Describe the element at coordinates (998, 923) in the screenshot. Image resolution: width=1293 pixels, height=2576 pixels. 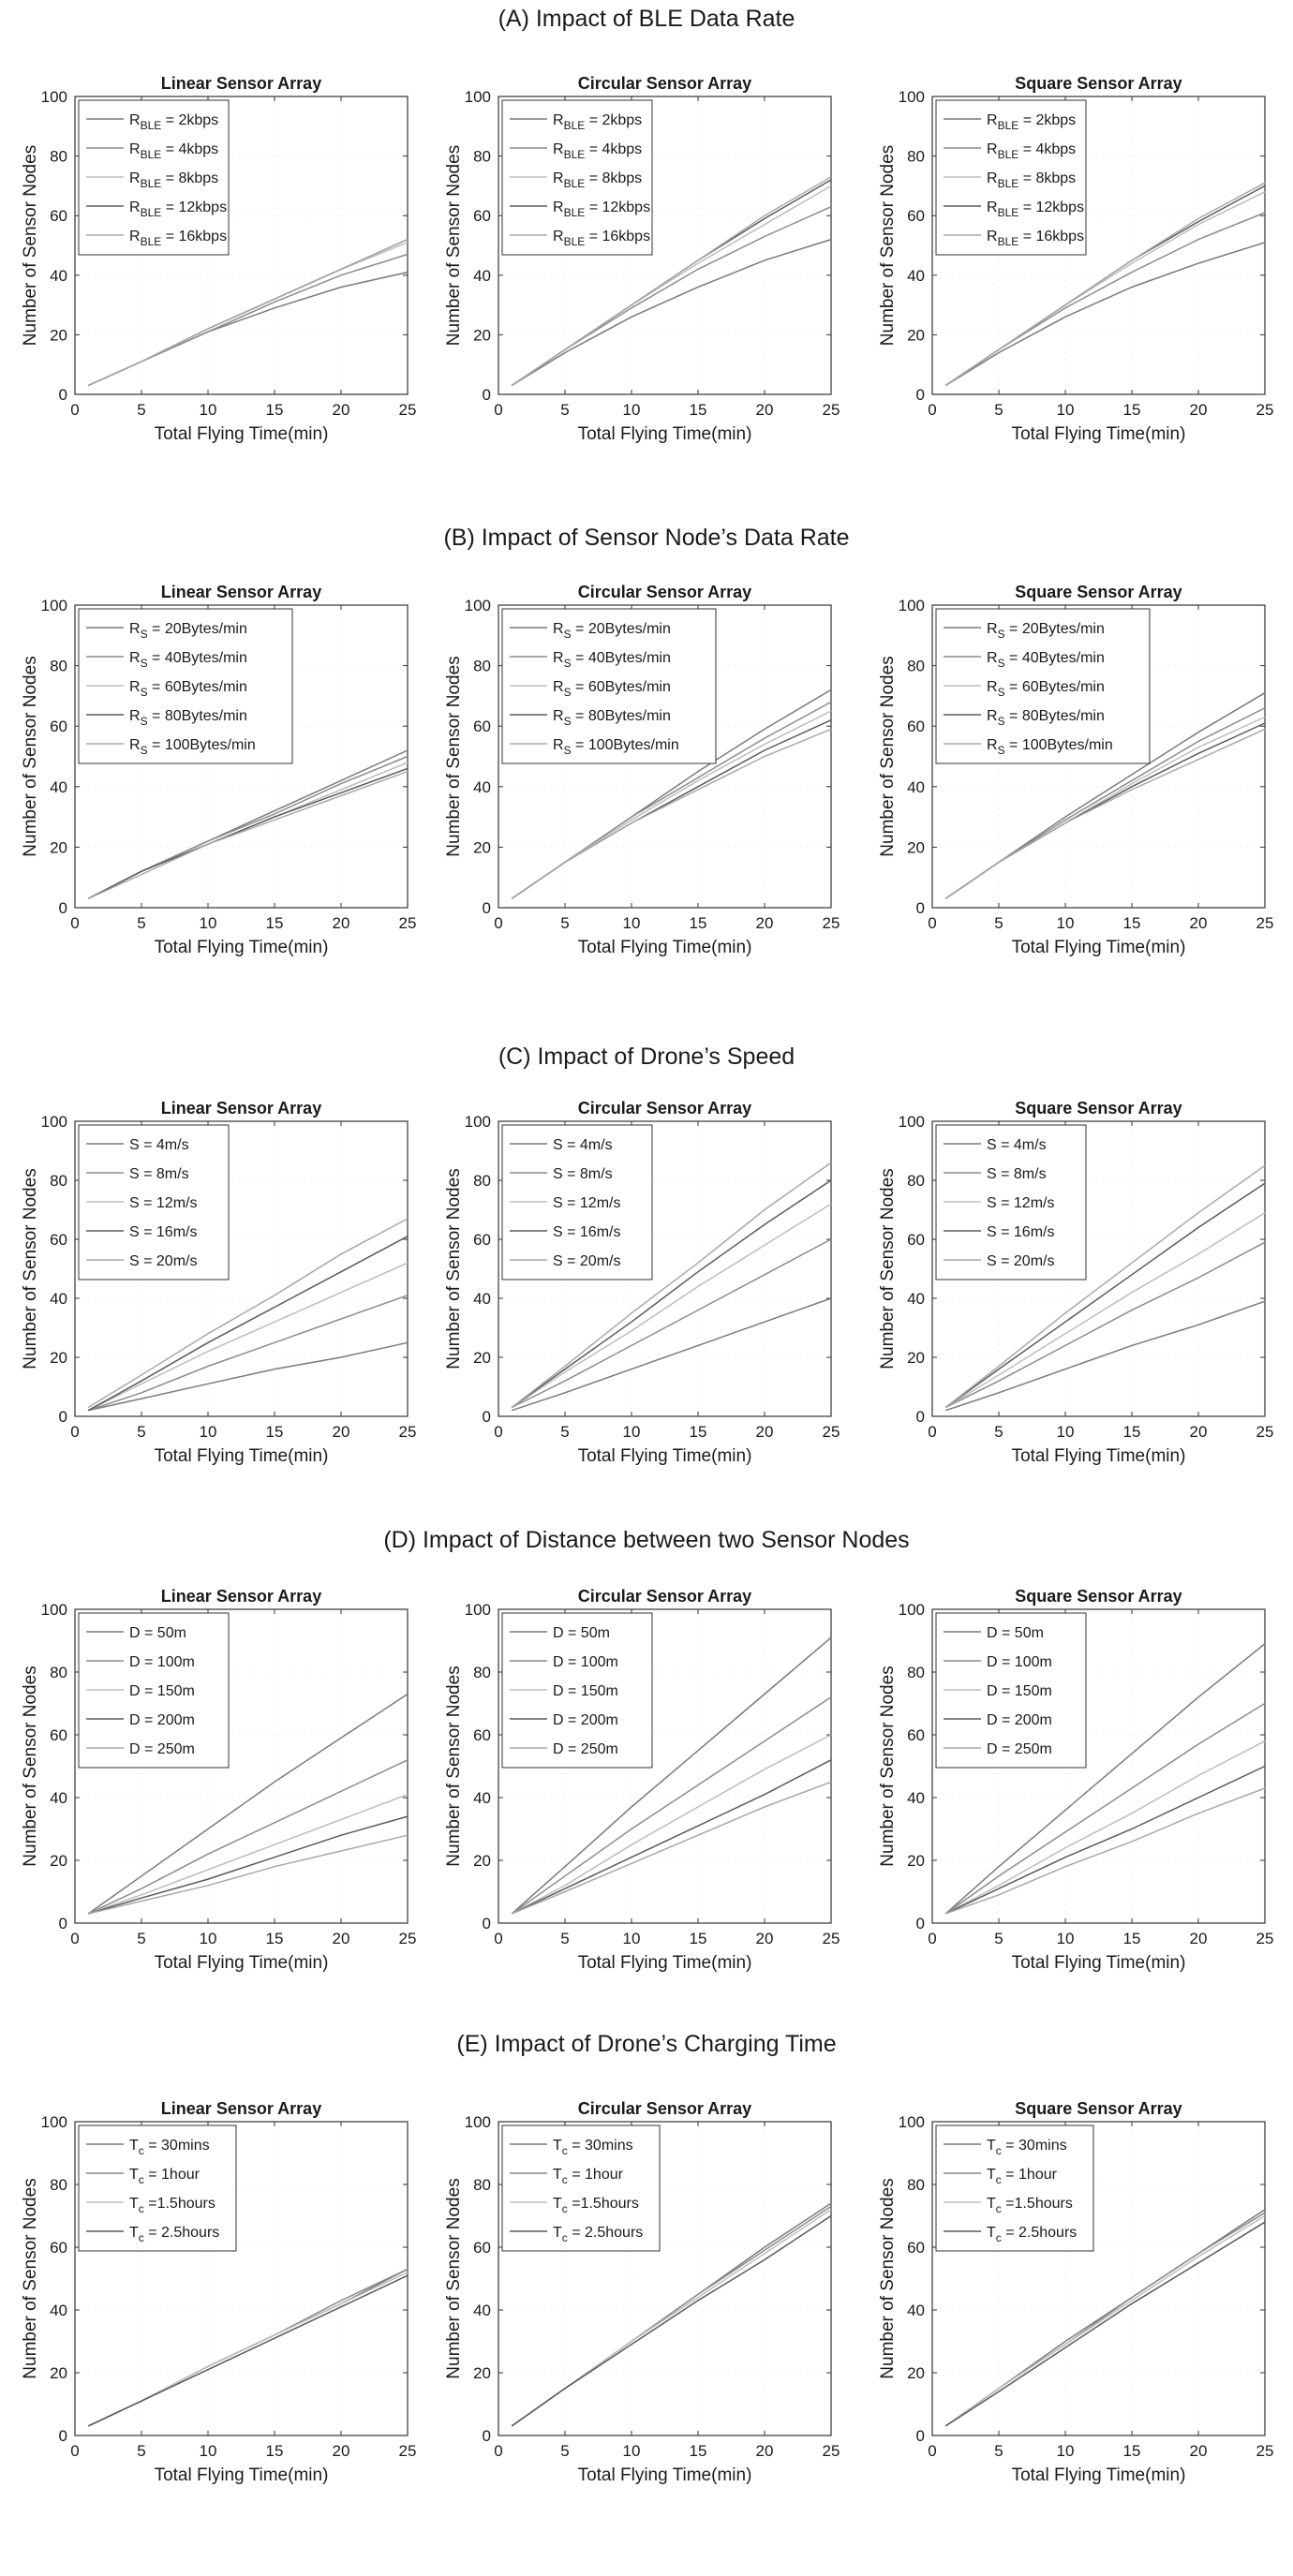
I see `x-tick-label: 5` at that location.